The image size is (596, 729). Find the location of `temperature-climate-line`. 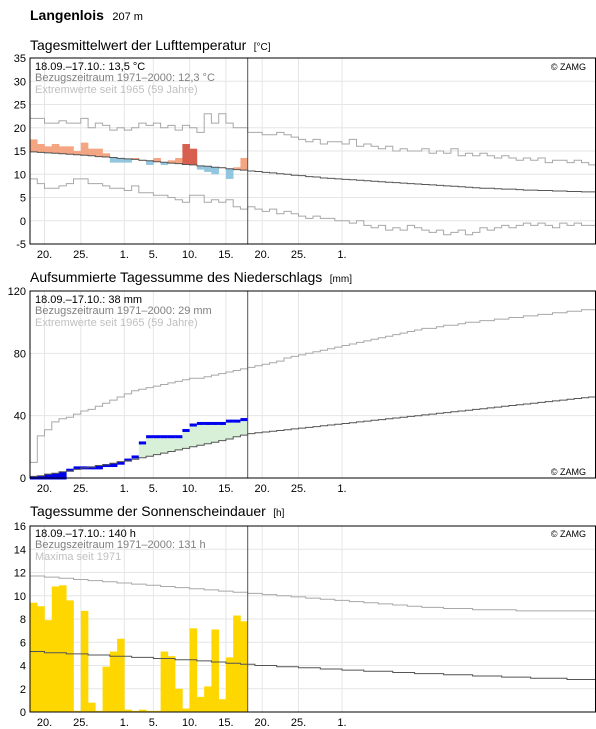

temperature-climate-line is located at coordinates (313, 172).